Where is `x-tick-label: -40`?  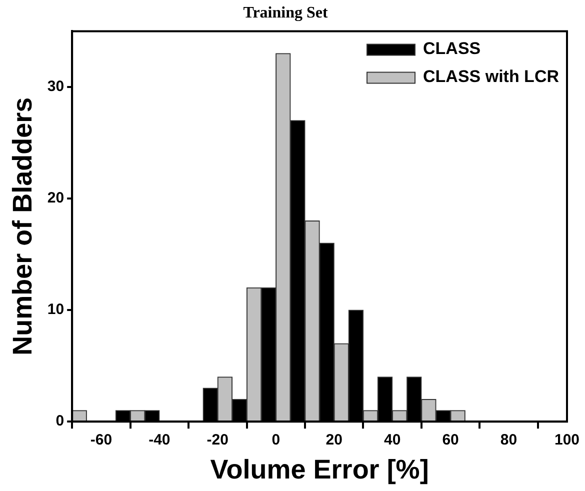 x-tick-label: -40 is located at coordinates (159, 440).